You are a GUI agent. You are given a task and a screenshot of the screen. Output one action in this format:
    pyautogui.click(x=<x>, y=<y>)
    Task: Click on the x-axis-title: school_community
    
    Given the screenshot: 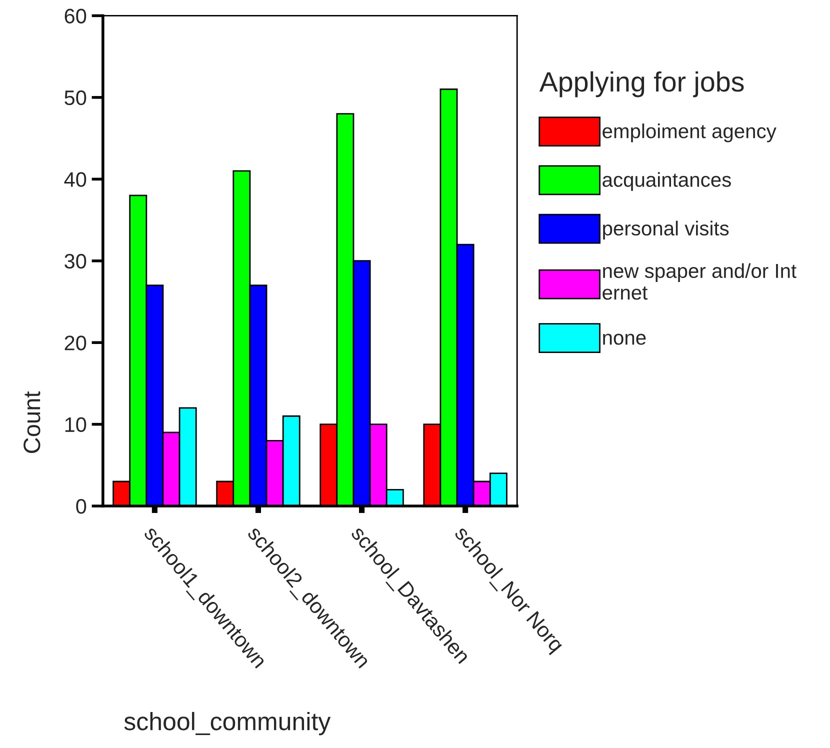 What is the action you would take?
    pyautogui.click(x=227, y=724)
    